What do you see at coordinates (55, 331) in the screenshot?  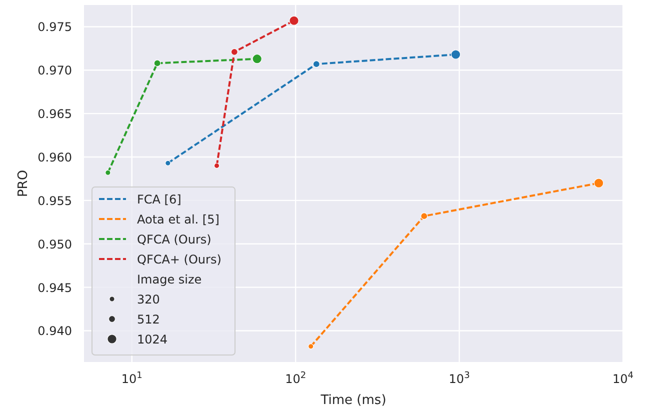 I see `y-tick-label: 0.940` at bounding box center [55, 331].